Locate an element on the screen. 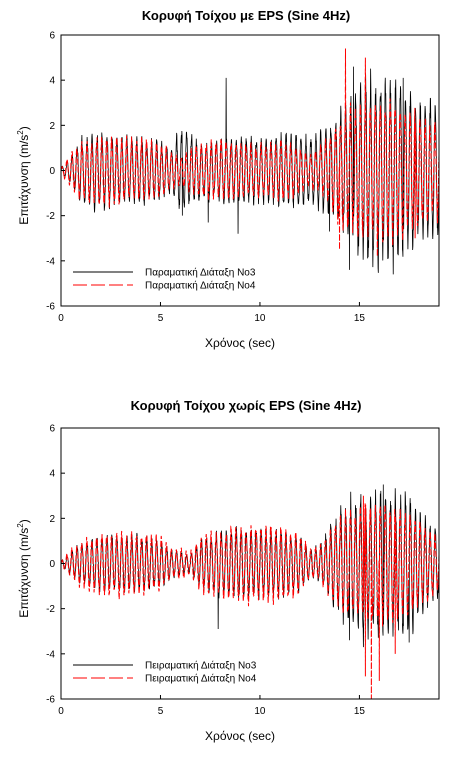 The width and height of the screenshot is (465, 758). legend-label-2: Παραματική Διάταξη Νο4 is located at coordinates (200, 286).